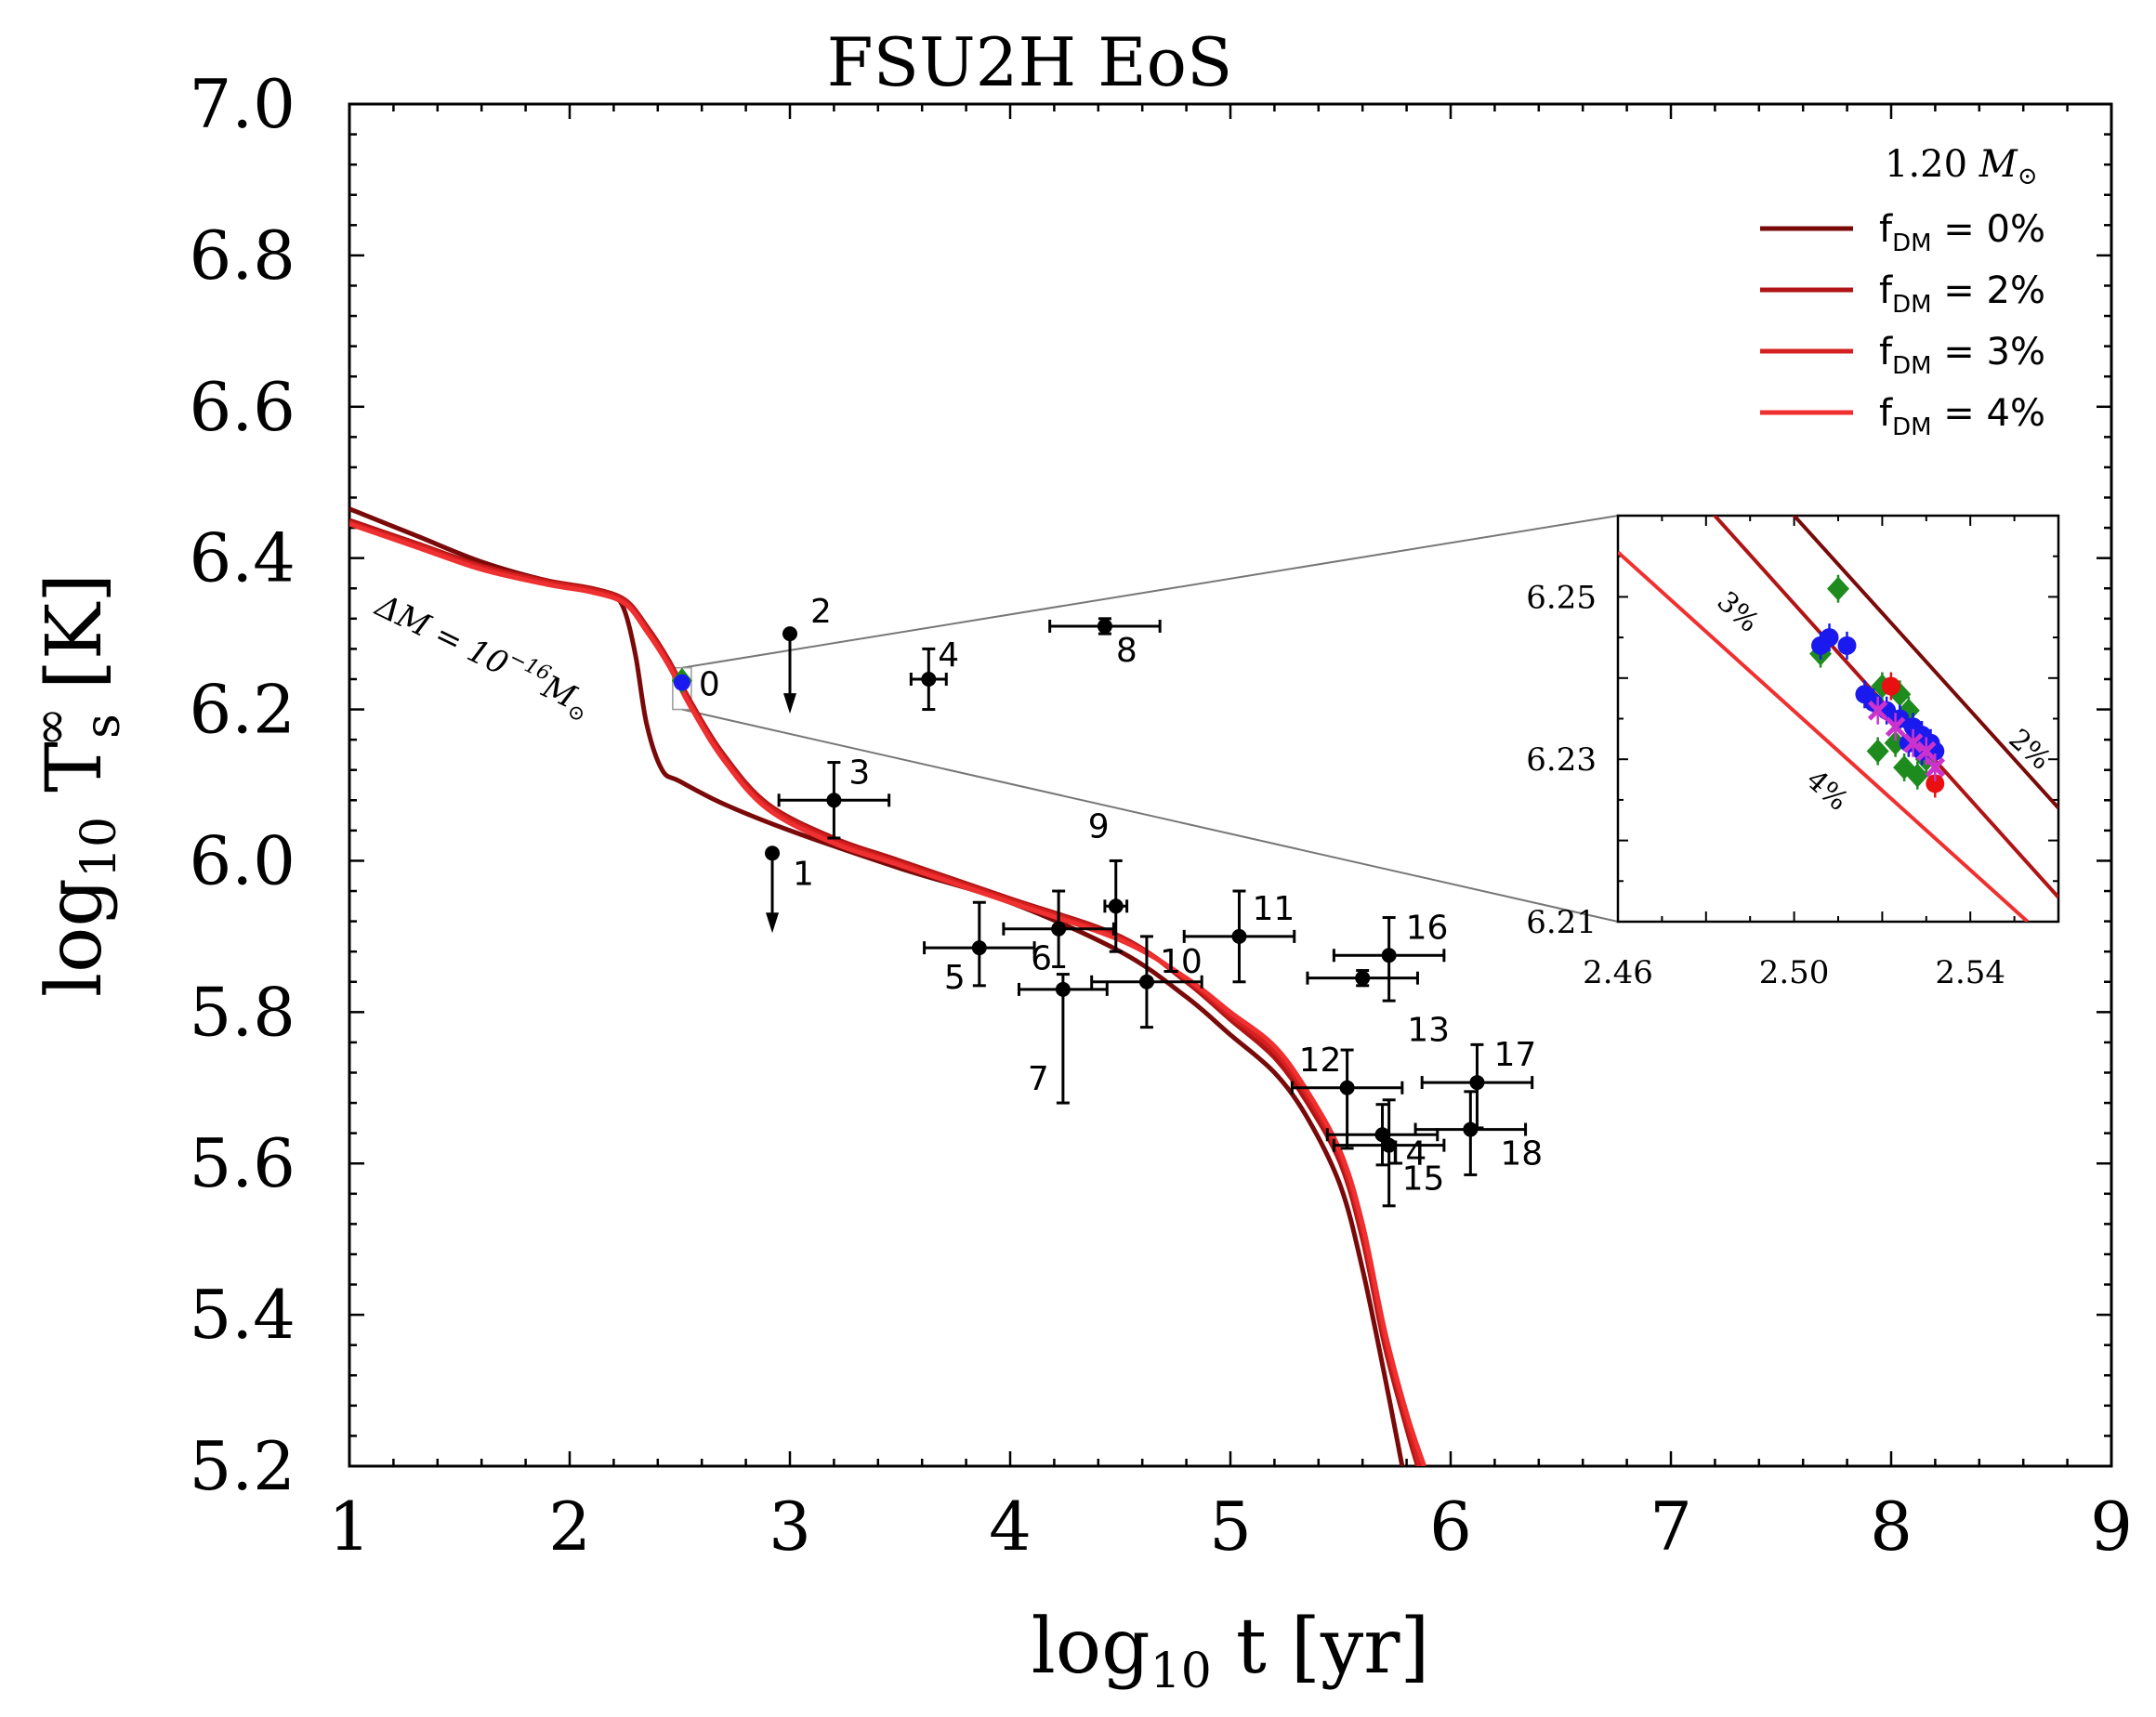 The image size is (2156, 1717). I want to click on inset-x-tick-label: 2.46, so click(1618, 973).